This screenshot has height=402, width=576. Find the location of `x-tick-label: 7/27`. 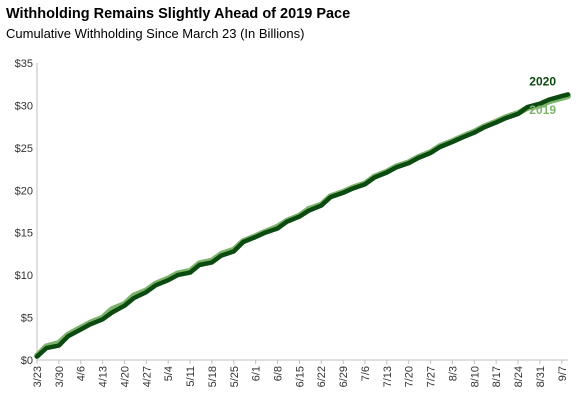

x-tick-label: 7/27 is located at coordinates (432, 376).